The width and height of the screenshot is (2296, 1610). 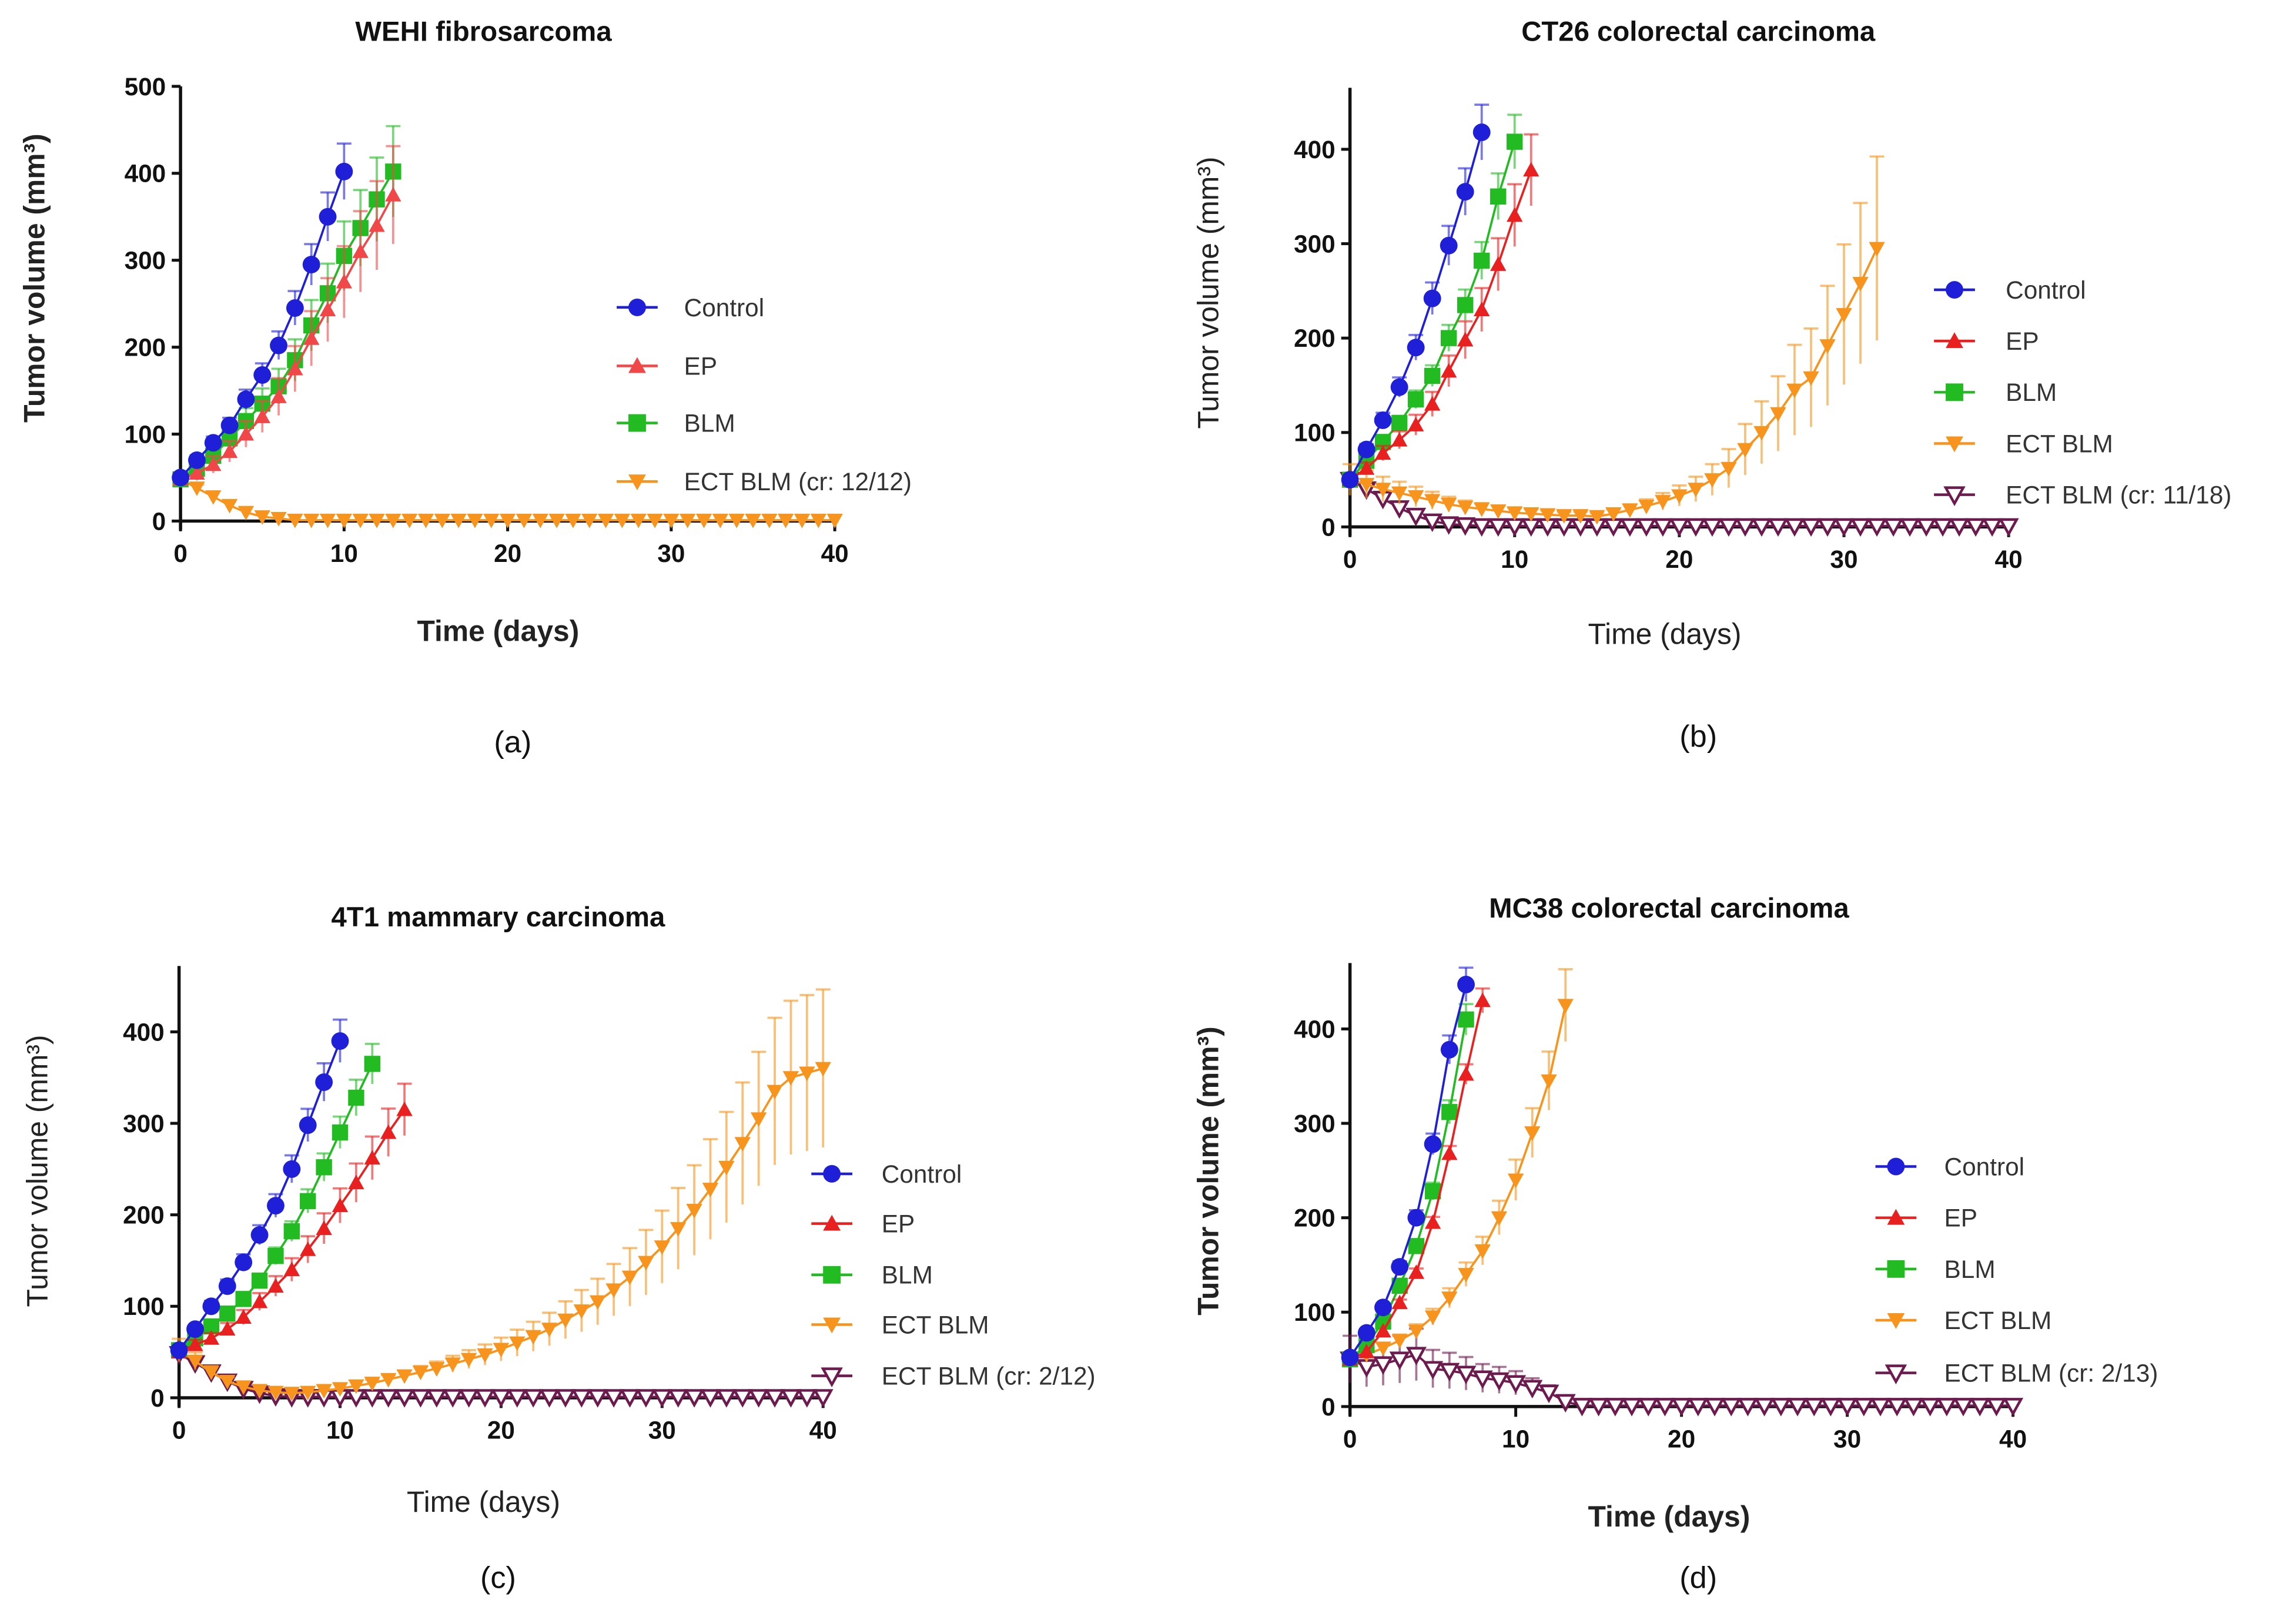 What do you see at coordinates (1682, 1372) in the screenshot?
I see `series-ect-blm-cr-2-13-` at bounding box center [1682, 1372].